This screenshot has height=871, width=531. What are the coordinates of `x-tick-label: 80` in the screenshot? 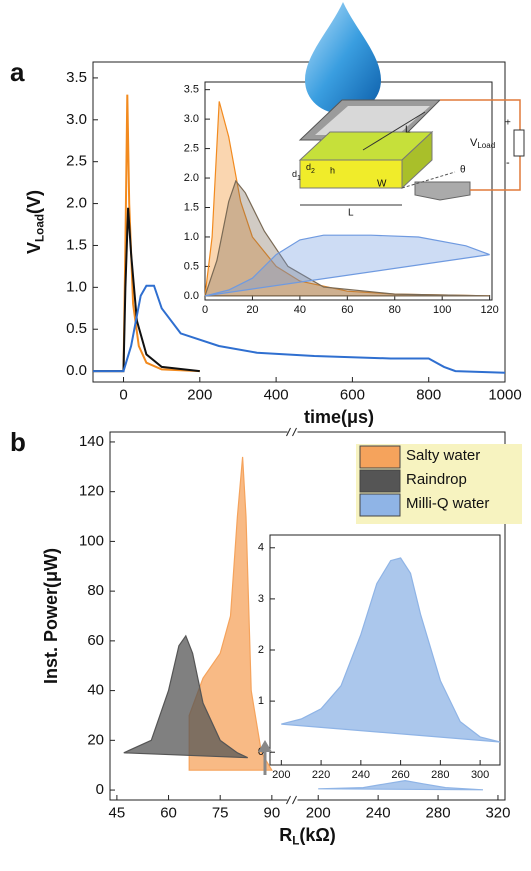 It's located at (395, 310).